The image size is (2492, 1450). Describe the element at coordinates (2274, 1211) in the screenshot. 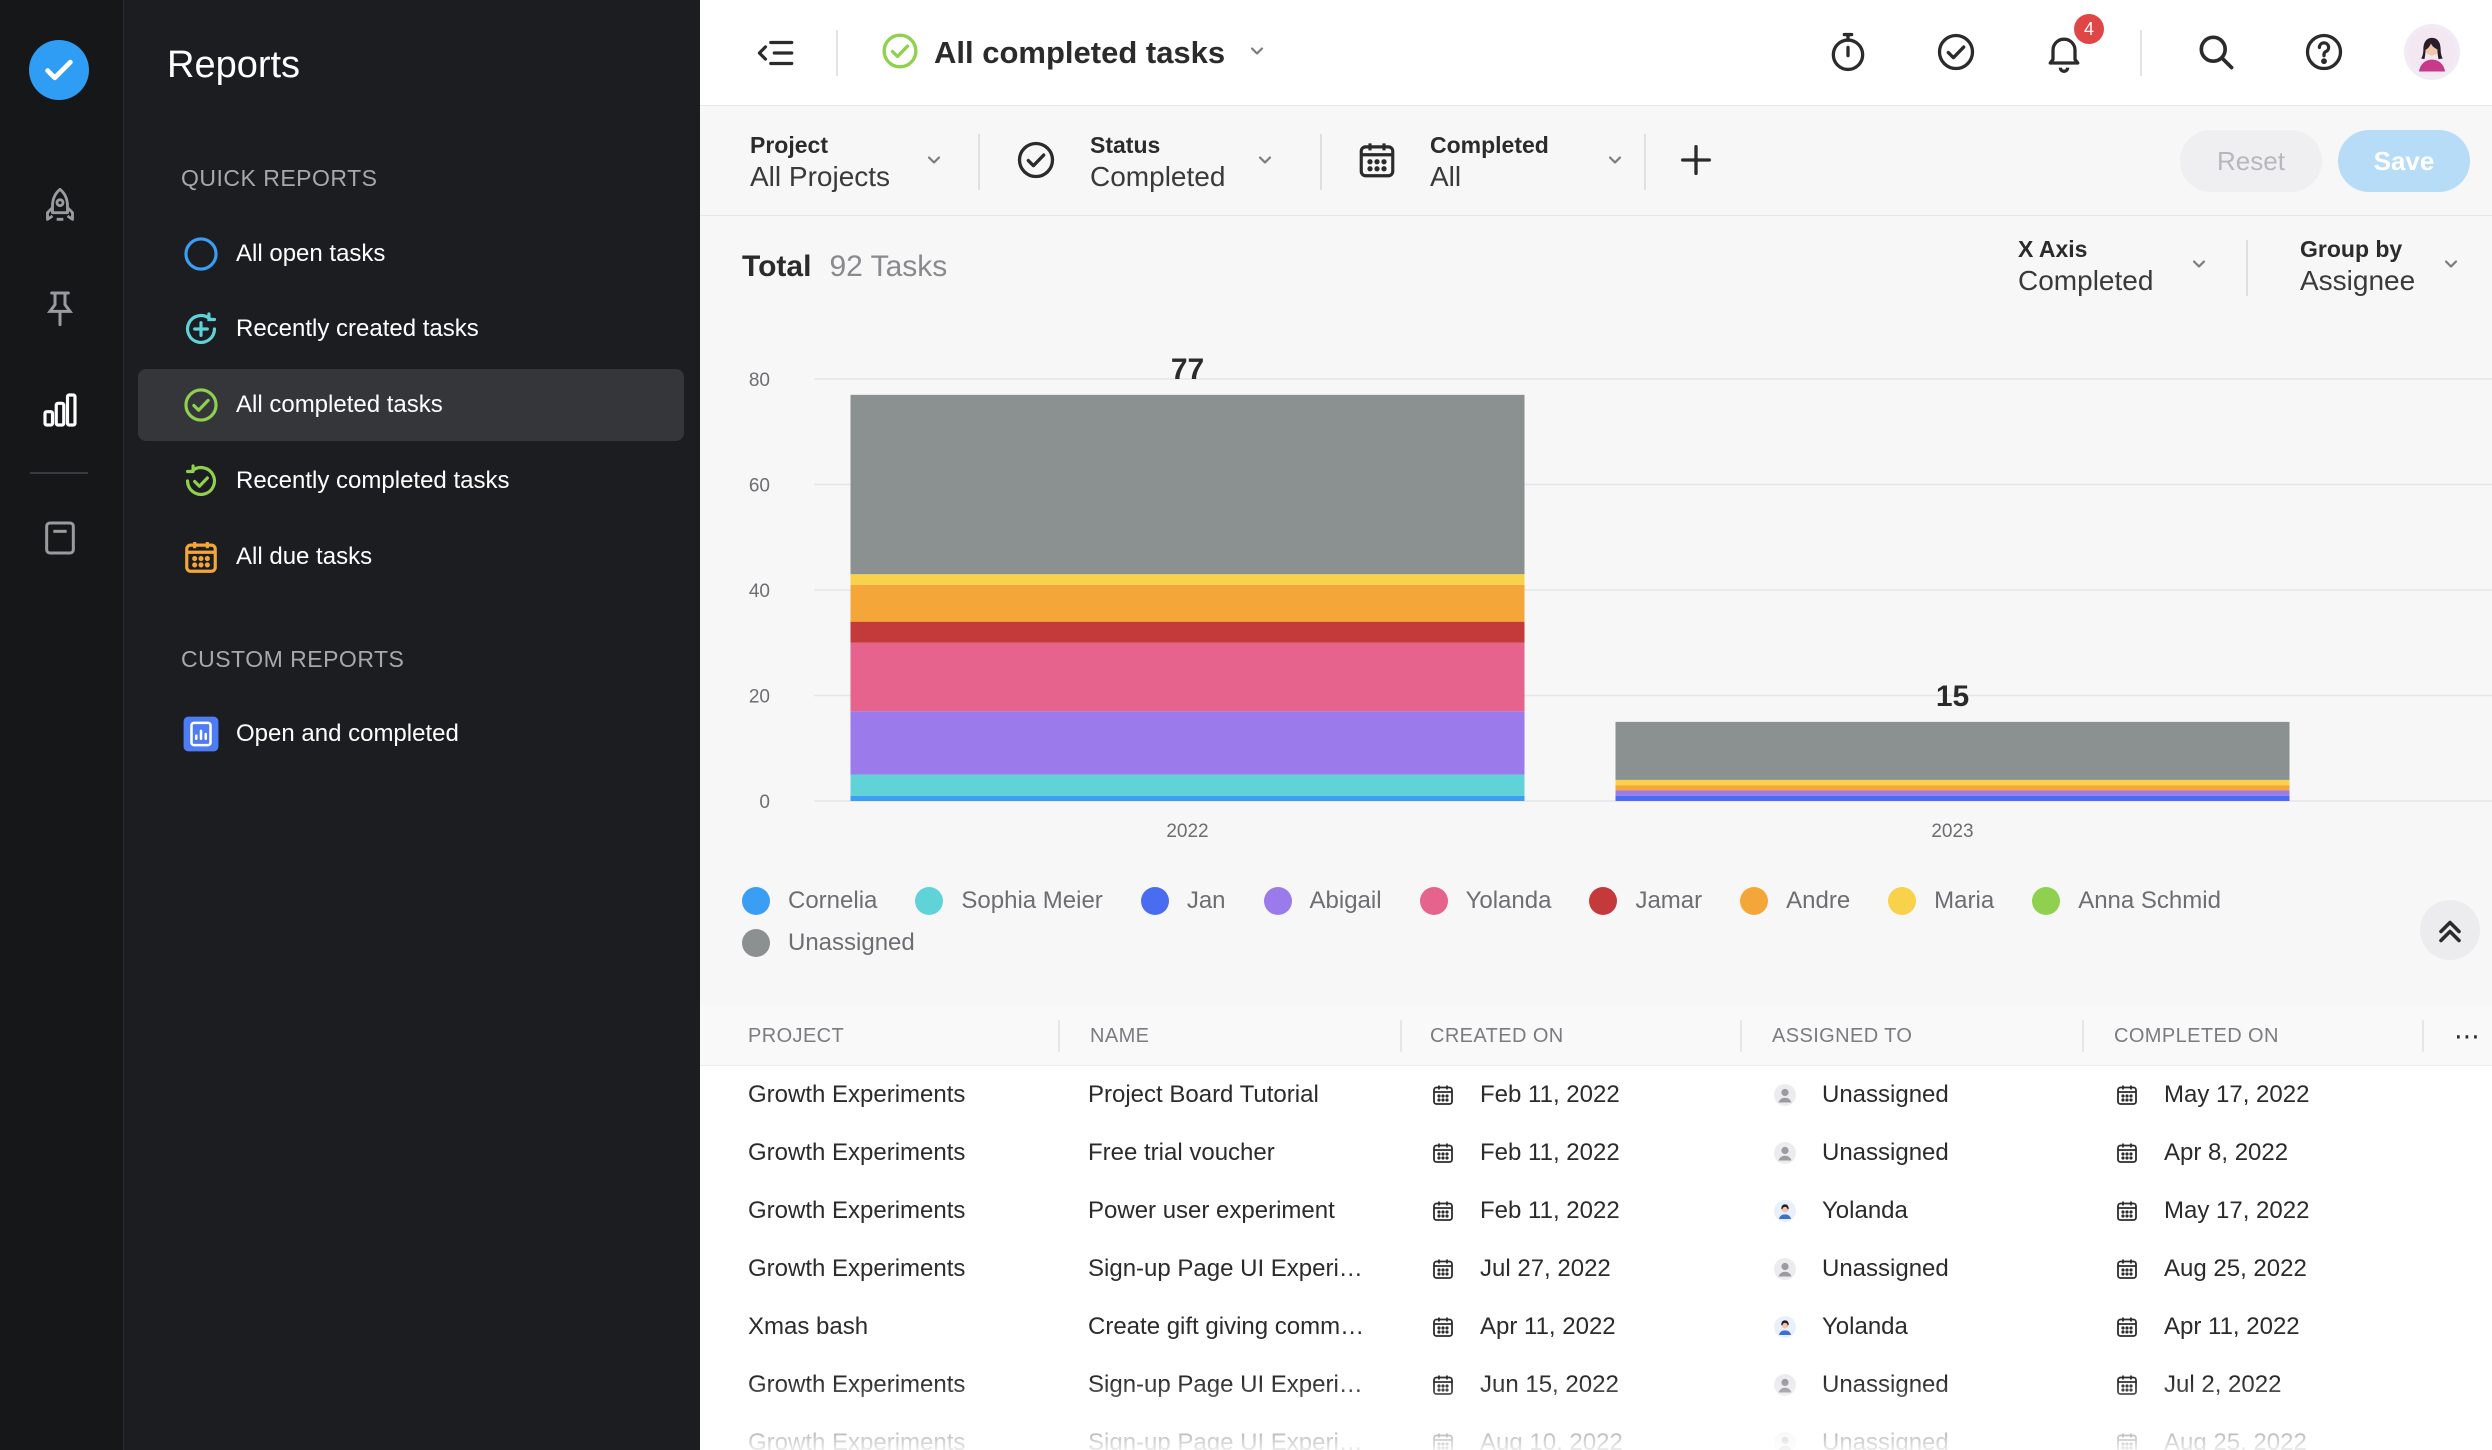

I see `cell-completed-on: May 17, 2022` at that location.